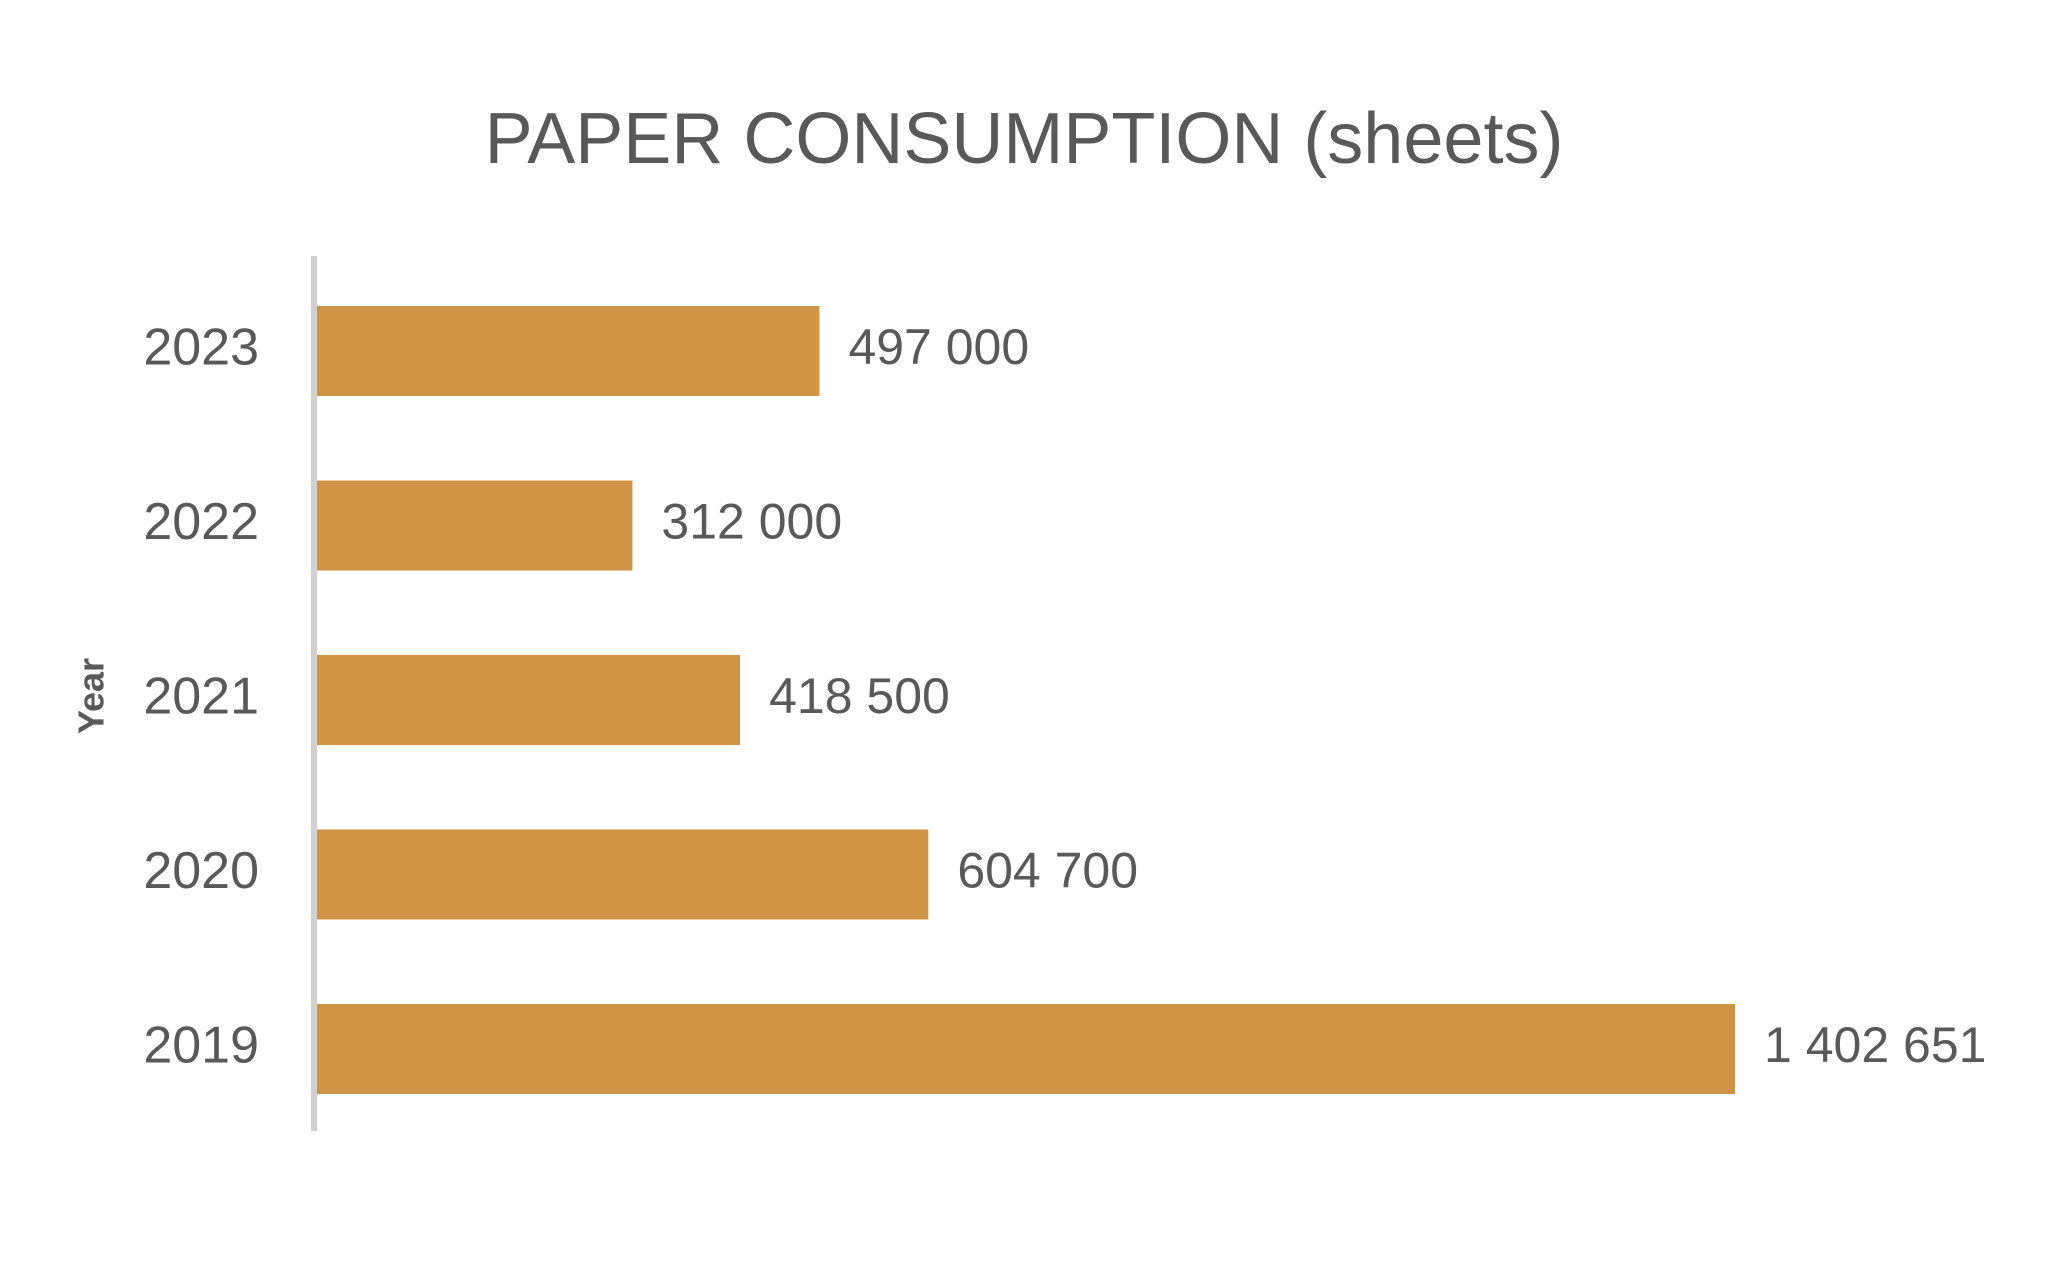 This screenshot has height=1271, width=2048. Describe the element at coordinates (91, 696) in the screenshot. I see `y-axis-title: Year` at that location.